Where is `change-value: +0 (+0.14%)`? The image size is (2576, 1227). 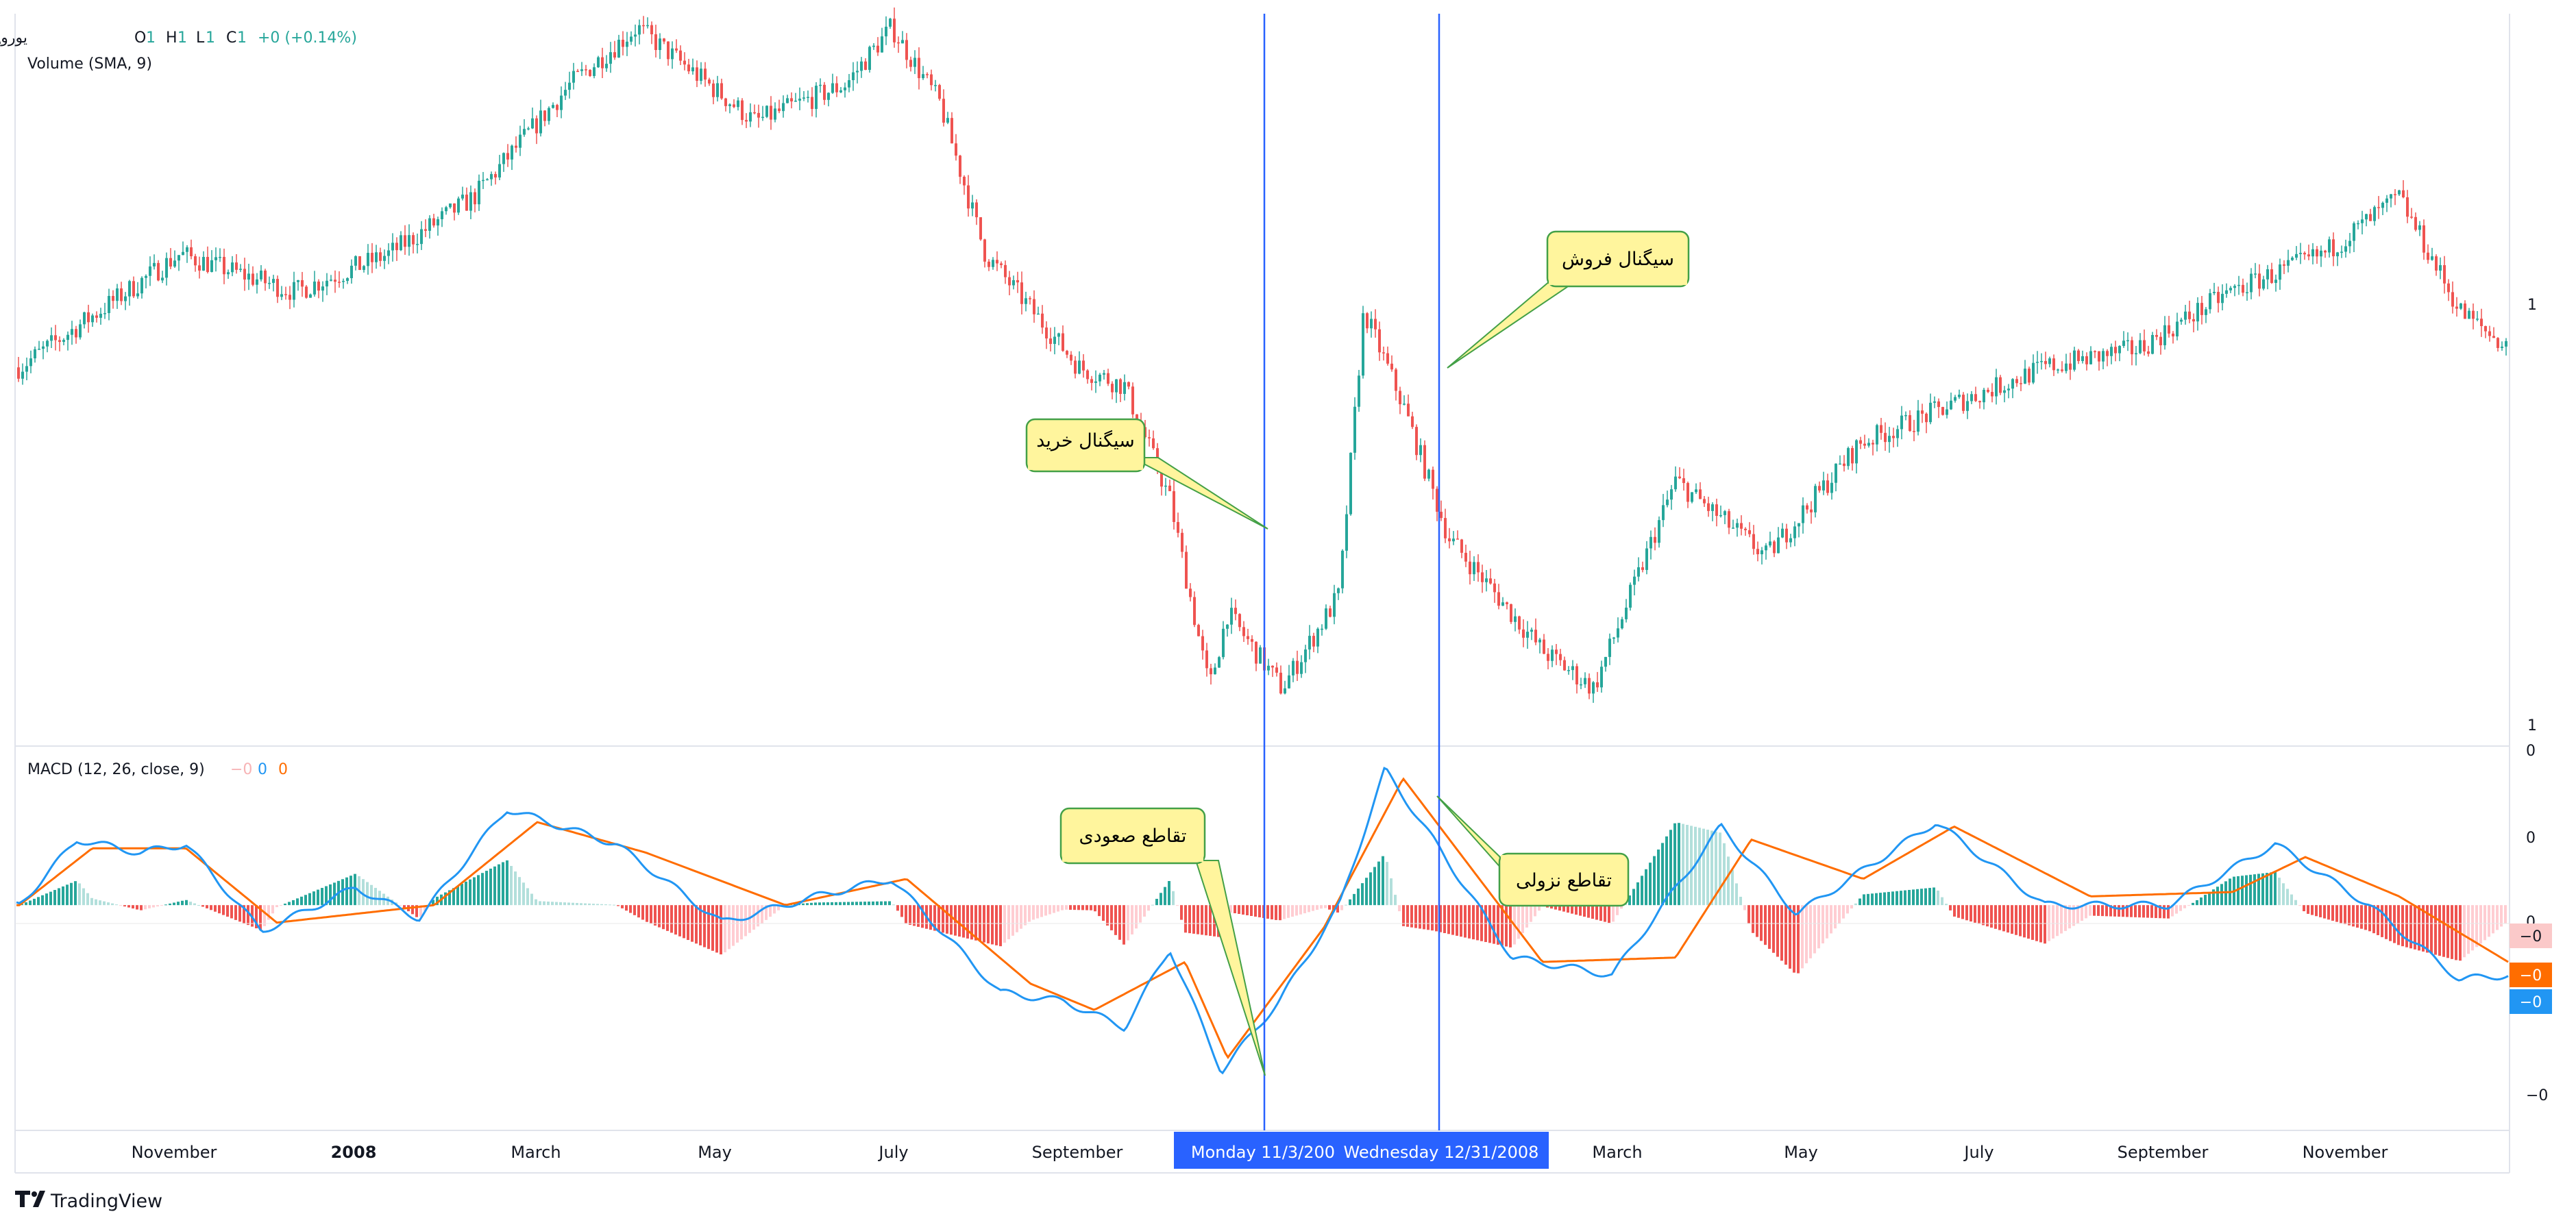
change-value: +0 (+0.14%) is located at coordinates (308, 38).